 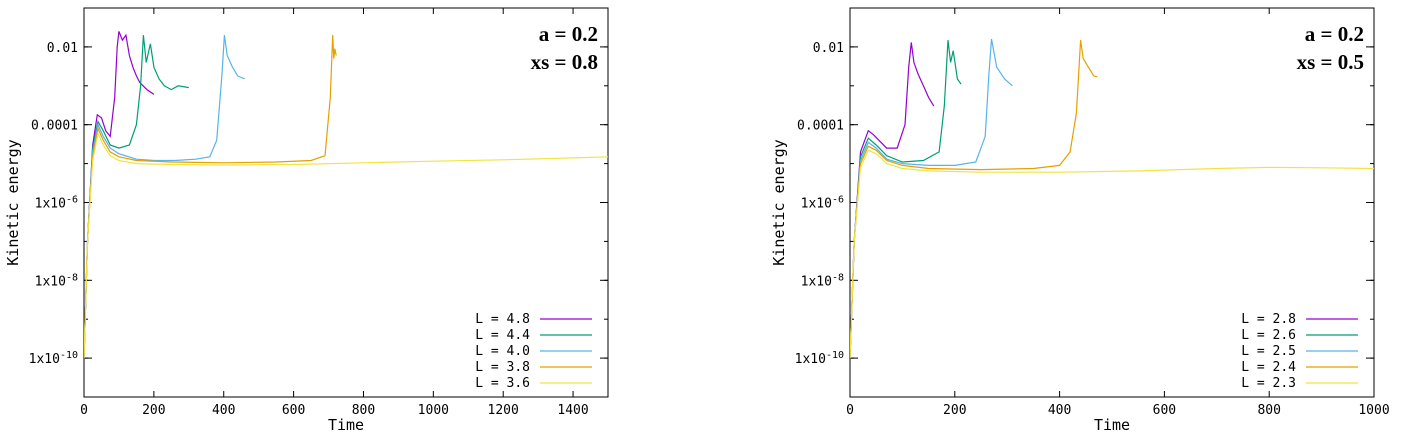 I want to click on legend-label: L = 2.6, so click(x=1268, y=335).